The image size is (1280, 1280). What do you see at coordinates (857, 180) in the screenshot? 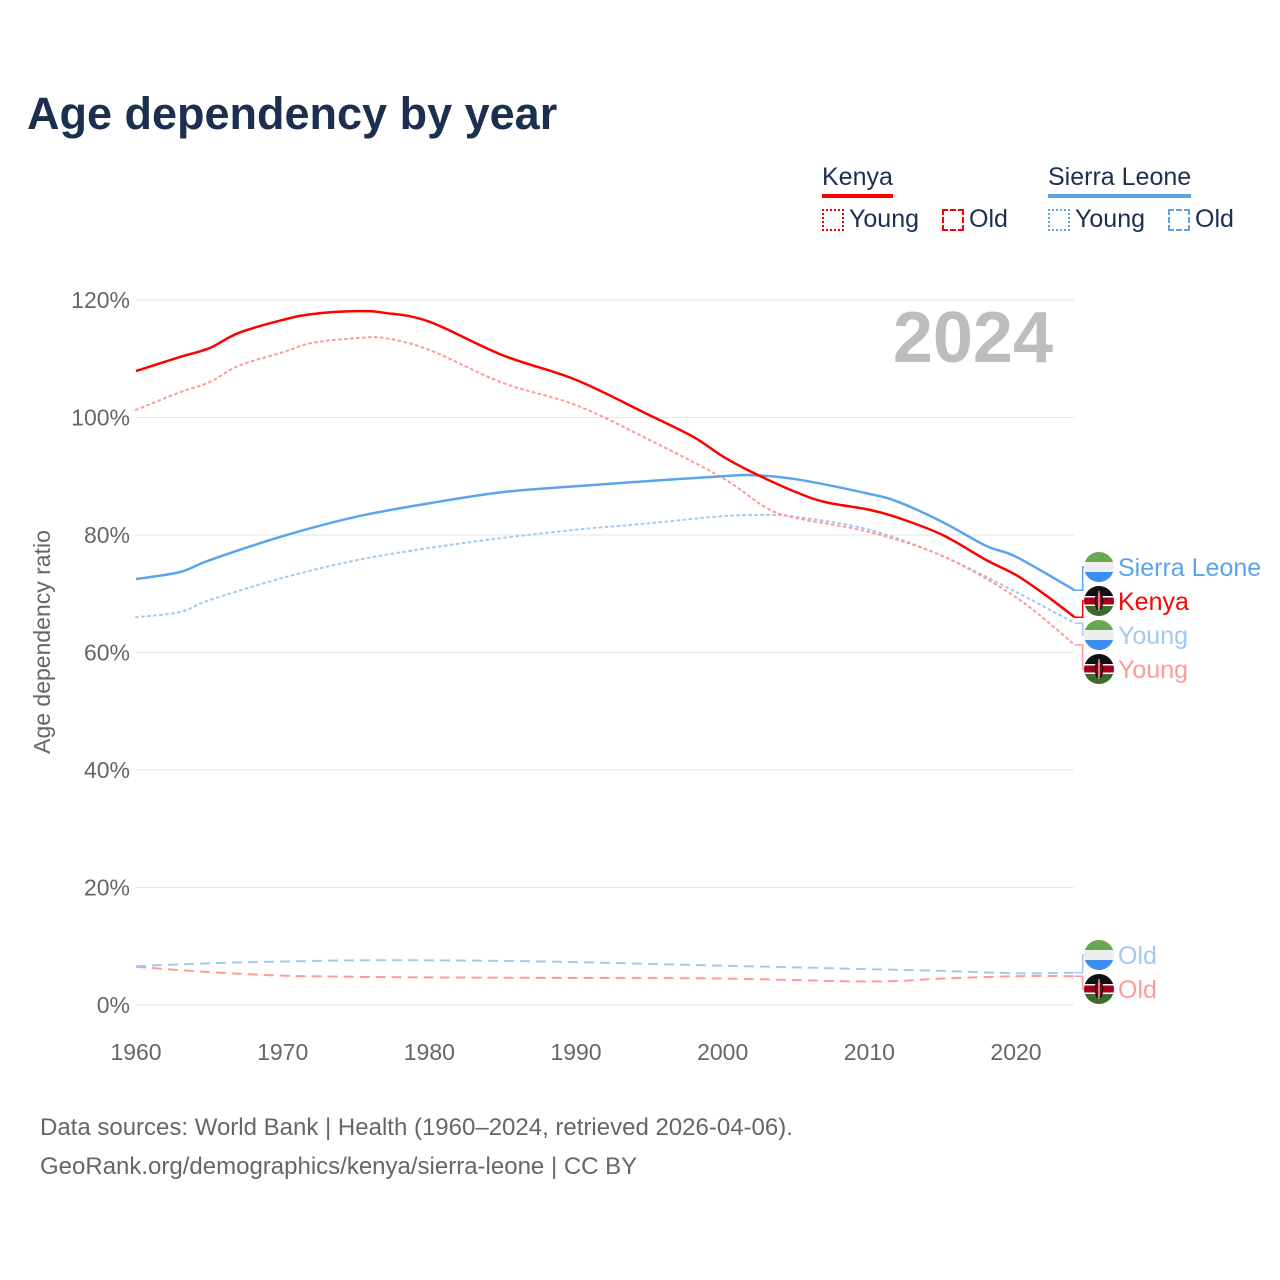
I see `legend-kenya: Kenya` at bounding box center [857, 180].